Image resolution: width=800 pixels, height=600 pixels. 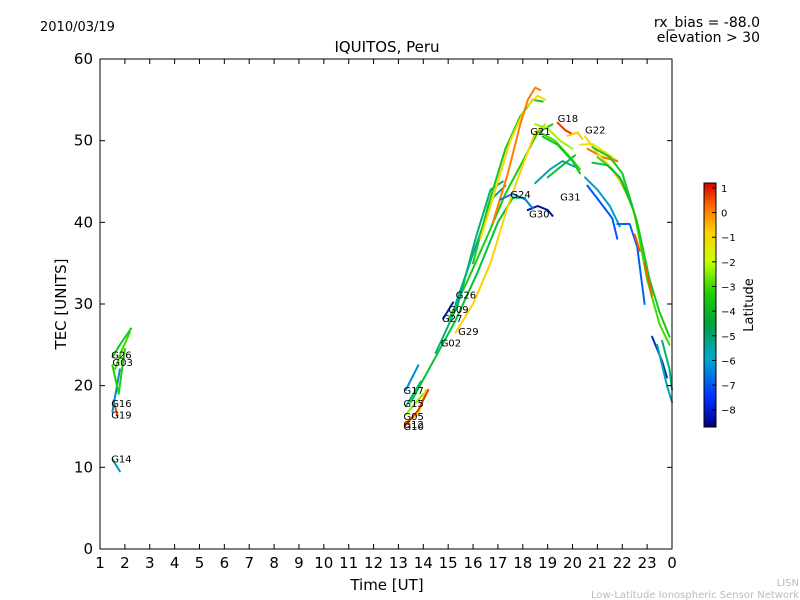 What do you see at coordinates (386, 585) in the screenshot?
I see `x-axis-label: Time [UT]` at bounding box center [386, 585].